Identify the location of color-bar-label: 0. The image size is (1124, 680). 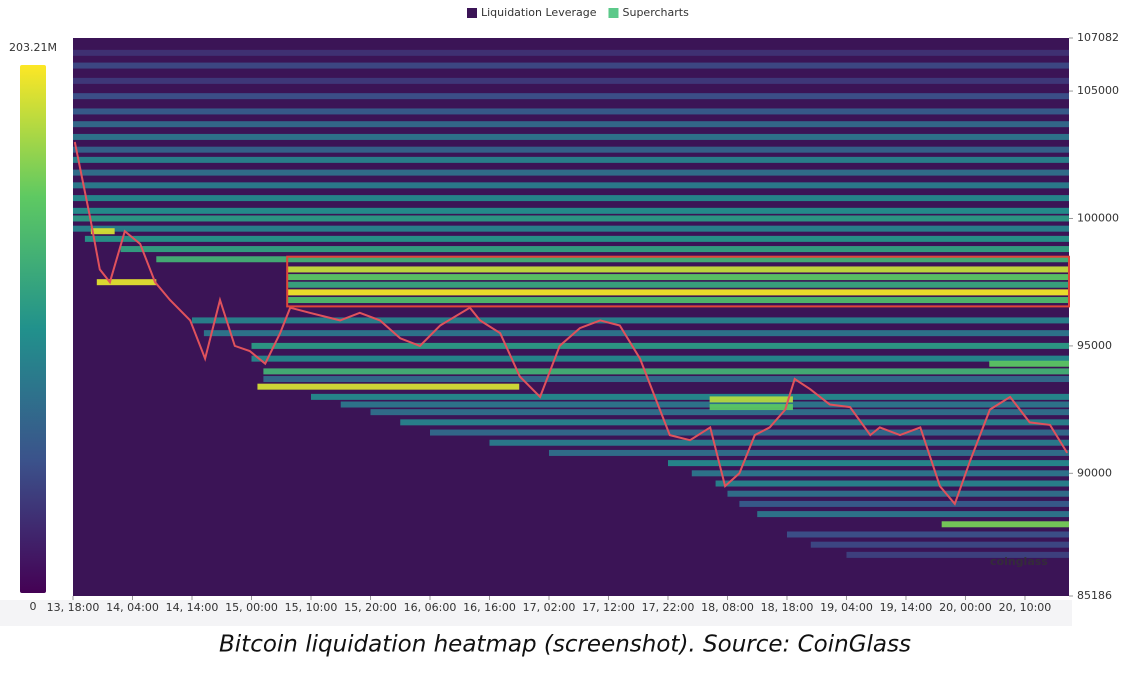
(33, 606).